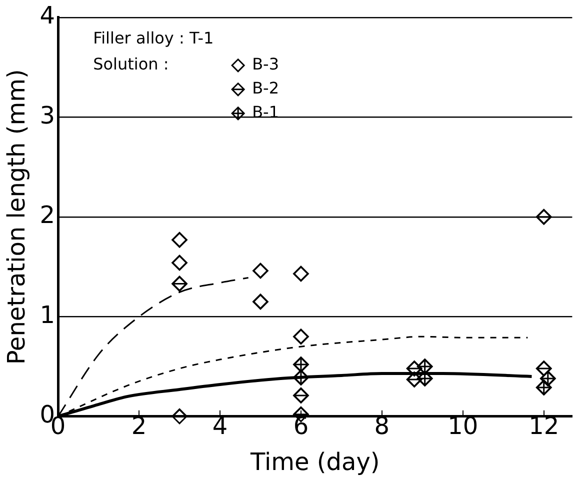 The image size is (581, 482). Describe the element at coordinates (266, 64) in the screenshot. I see `legend-label: B-3` at that location.